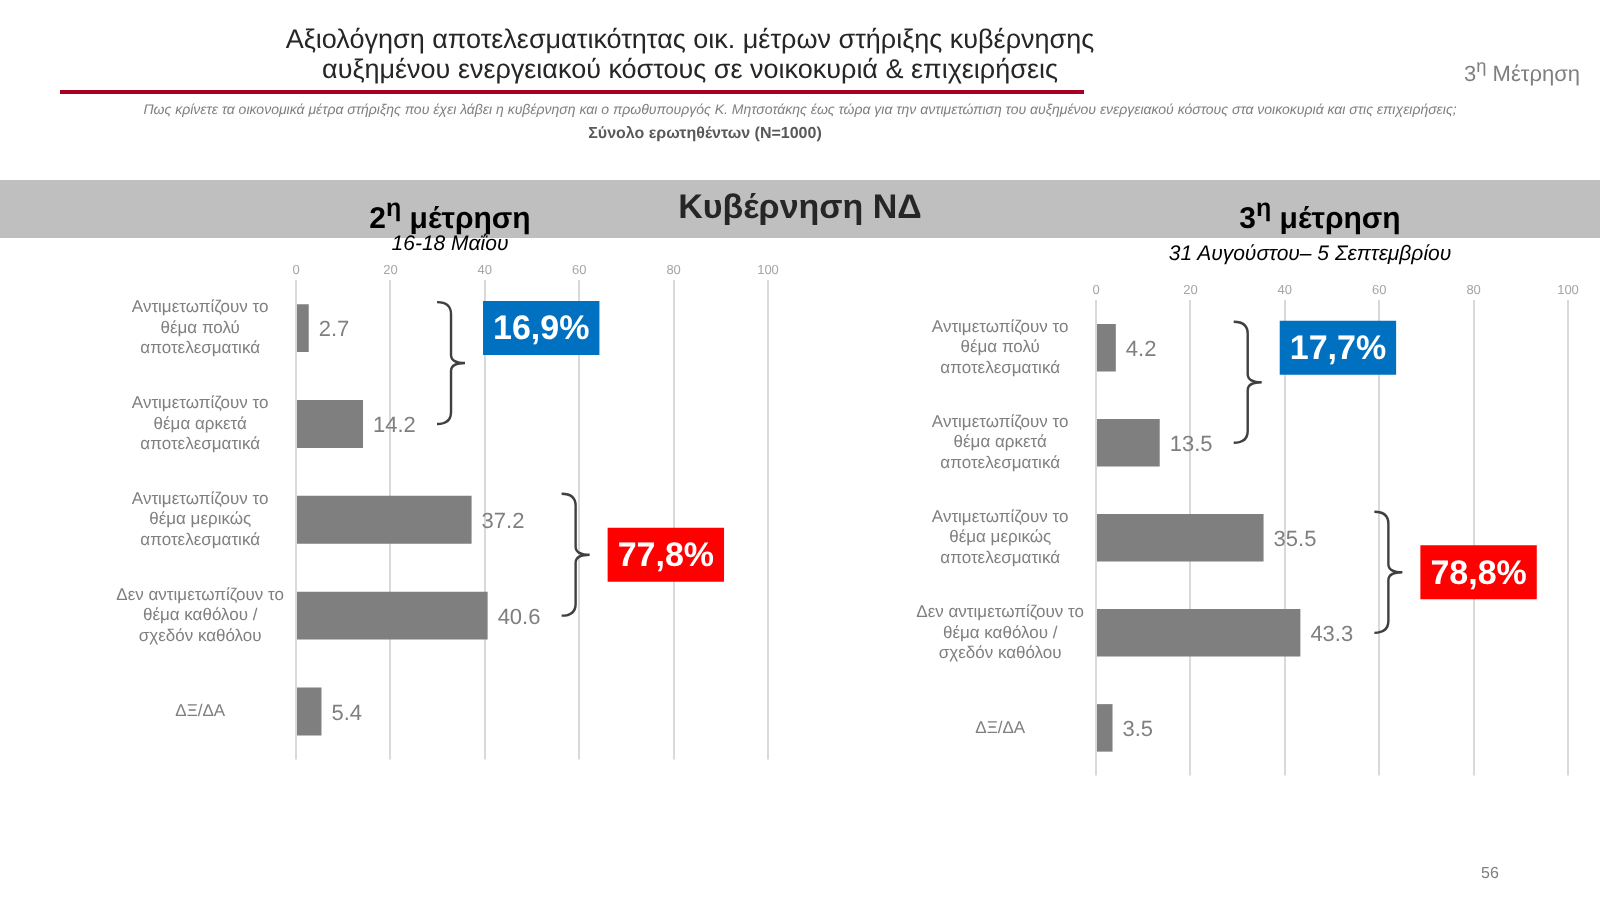 This screenshot has width=1600, height=900. I want to click on data-label: 43.3, so click(1332, 634).